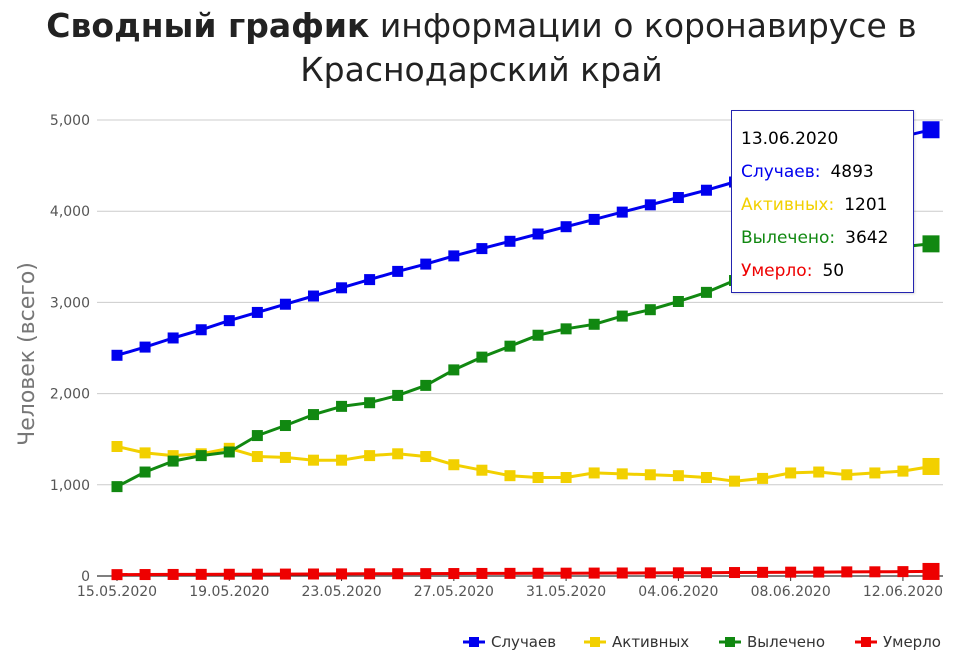 Image resolution: width=963 pixels, height=656 pixels. What do you see at coordinates (524, 464) in the screenshot?
I see `series-line-active` at bounding box center [524, 464].